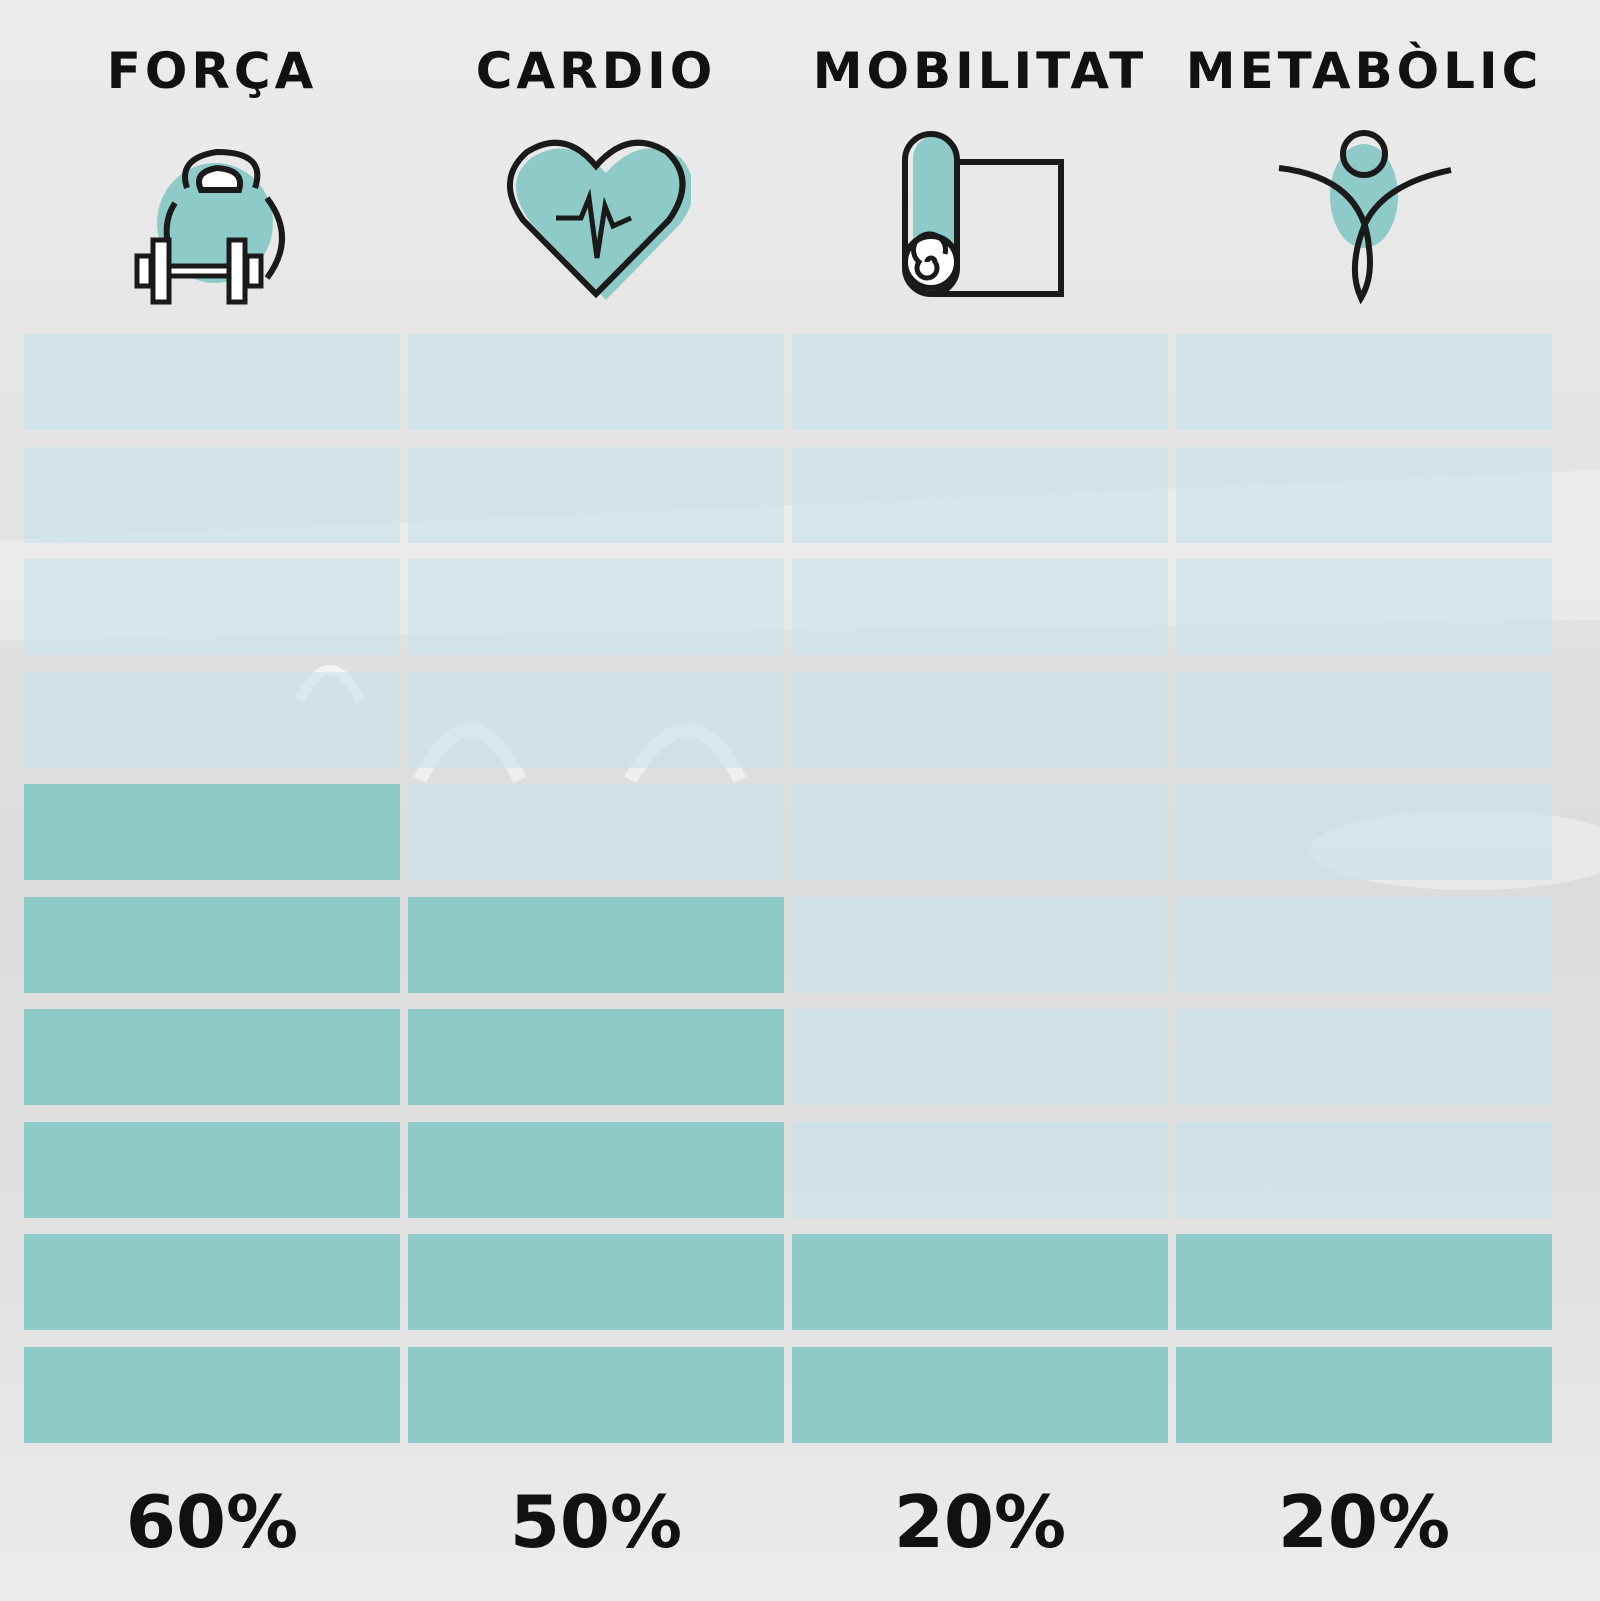  What do you see at coordinates (596, 71) in the screenshot?
I see `category-label: CARDIO` at bounding box center [596, 71].